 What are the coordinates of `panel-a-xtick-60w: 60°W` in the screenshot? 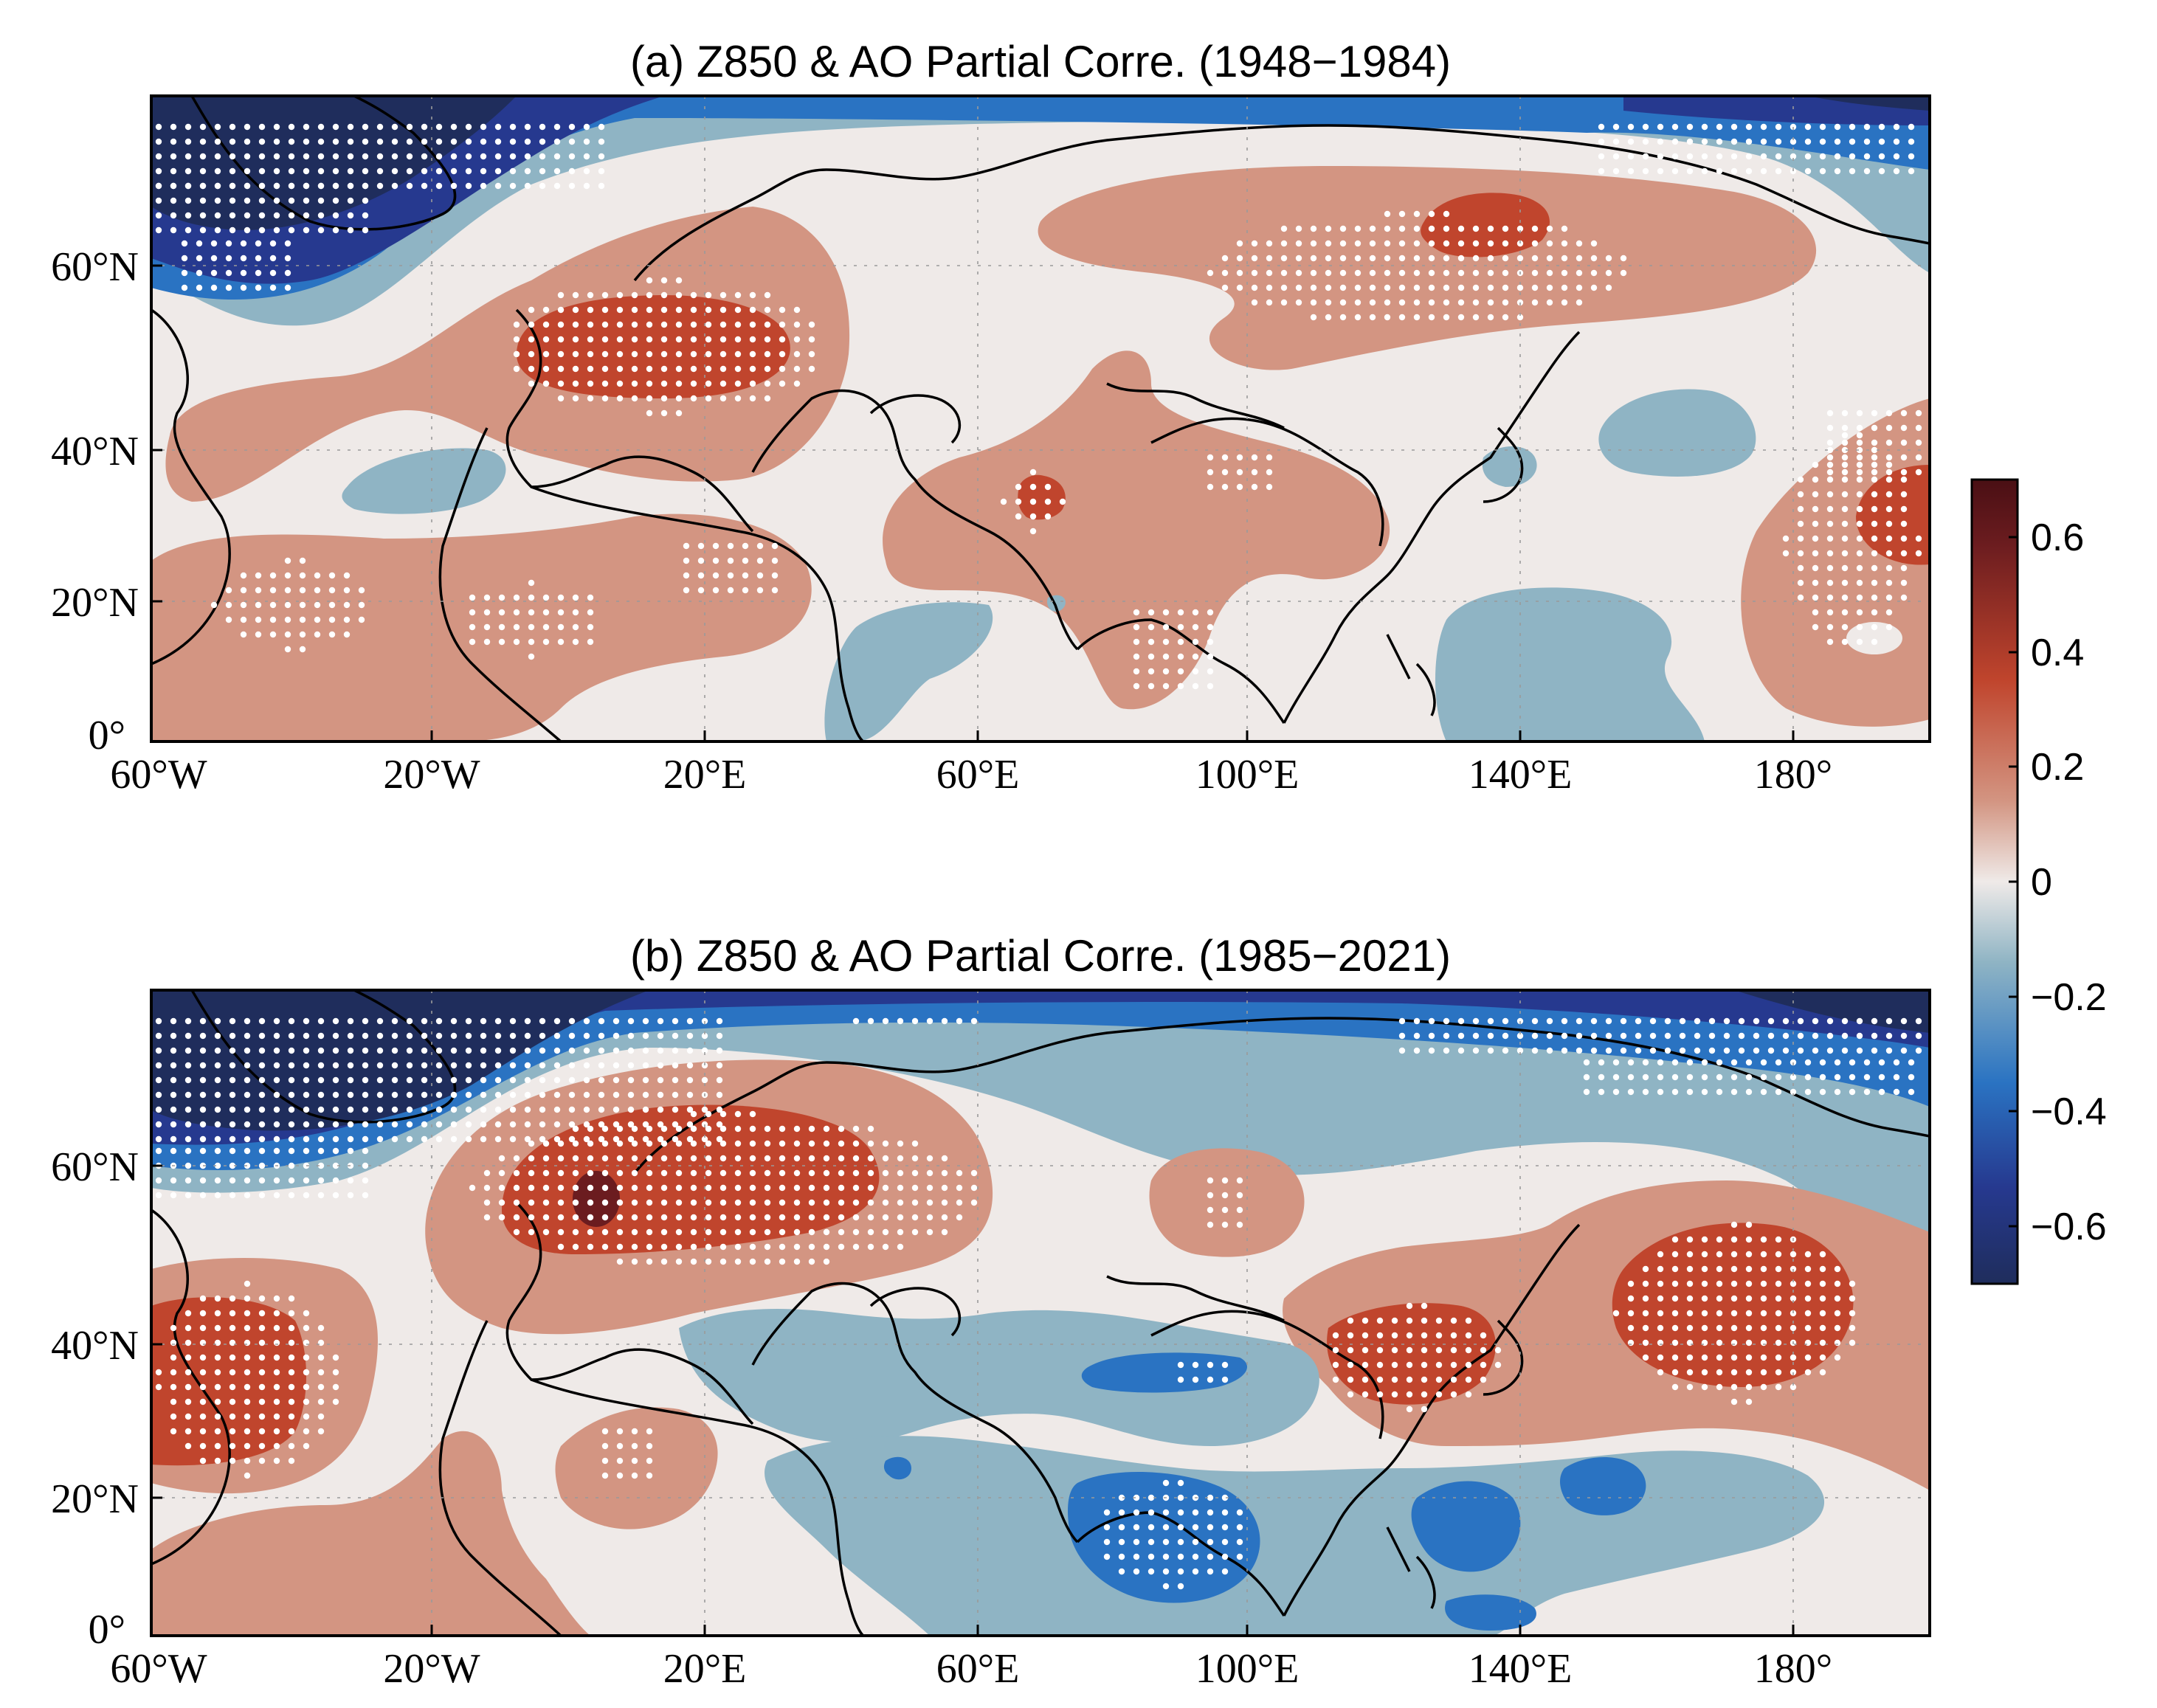 It's located at (159, 775).